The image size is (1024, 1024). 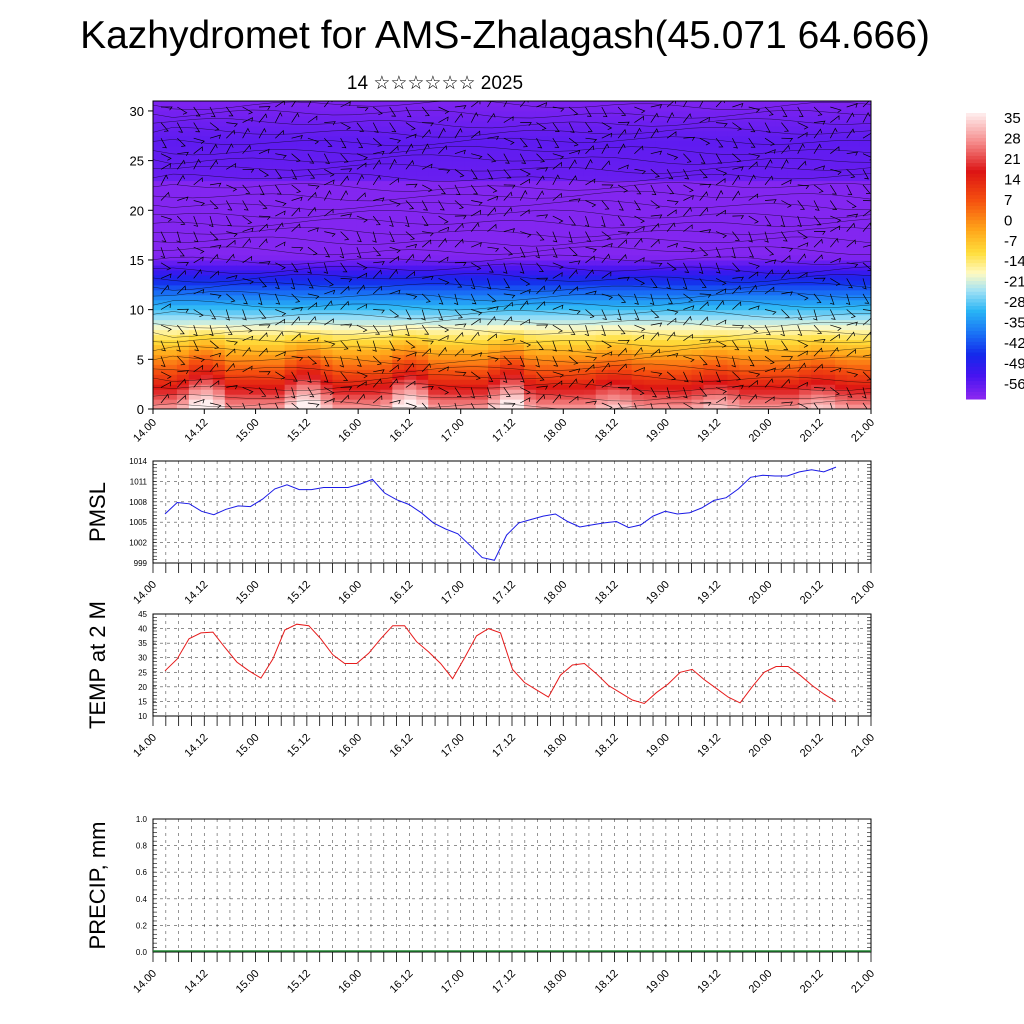 What do you see at coordinates (1012, 118) in the screenshot?
I see `colorbar-label: 35` at bounding box center [1012, 118].